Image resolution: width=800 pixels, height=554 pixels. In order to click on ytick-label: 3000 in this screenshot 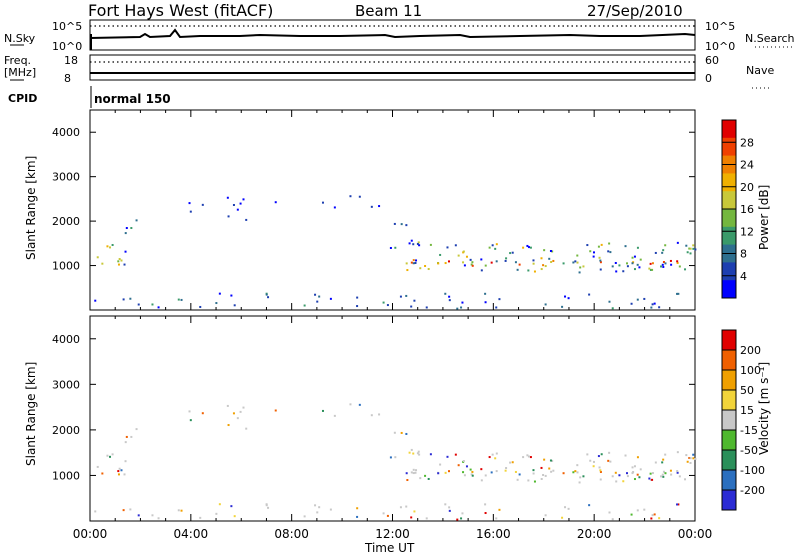, I will do `click(66, 384)`.